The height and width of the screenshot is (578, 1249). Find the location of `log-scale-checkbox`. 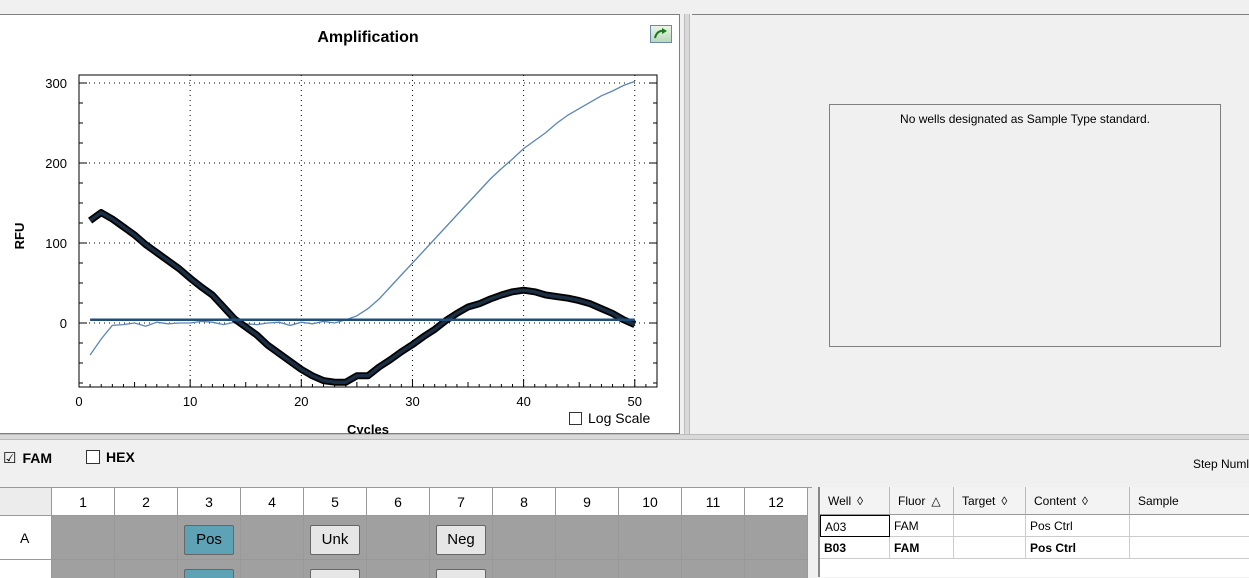

log-scale-checkbox is located at coordinates (575, 418).